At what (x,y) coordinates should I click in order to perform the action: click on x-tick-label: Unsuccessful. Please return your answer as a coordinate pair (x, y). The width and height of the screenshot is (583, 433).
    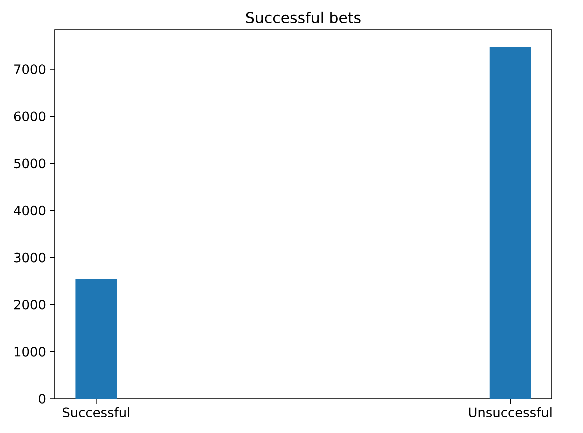
    Looking at the image, I should click on (510, 413).